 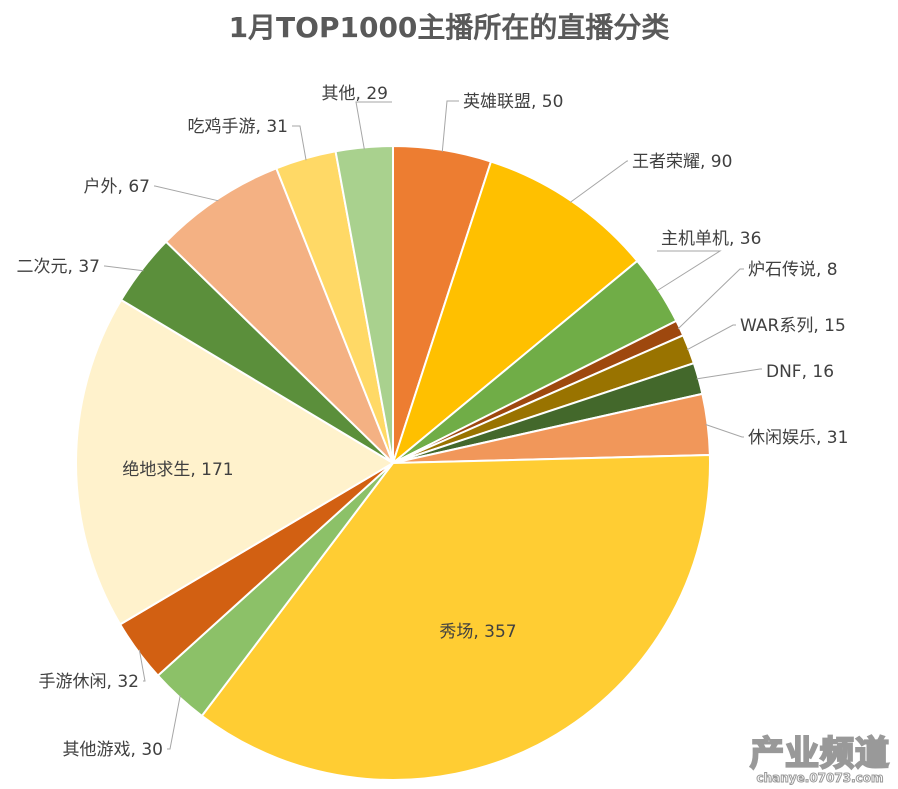 What do you see at coordinates (798, 438) in the screenshot?
I see `data-label-6: 休闲娱乐, 31` at bounding box center [798, 438].